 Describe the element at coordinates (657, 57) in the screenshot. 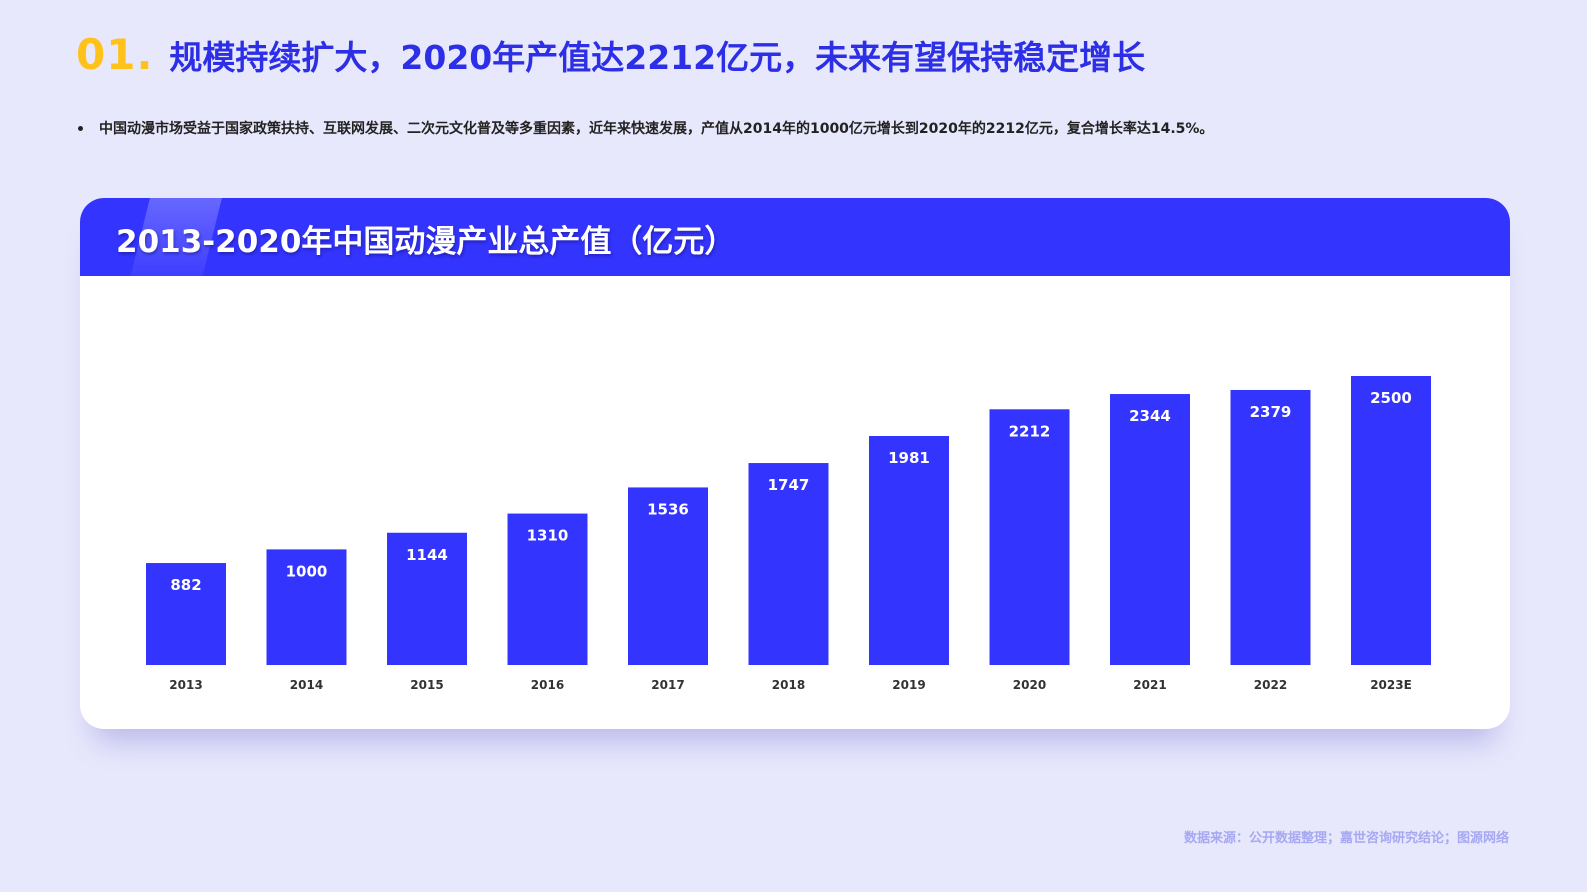

I see `headline-title: 规模持续扩大，2020年产值达2212亿元，未来有望保持稳定增长` at that location.